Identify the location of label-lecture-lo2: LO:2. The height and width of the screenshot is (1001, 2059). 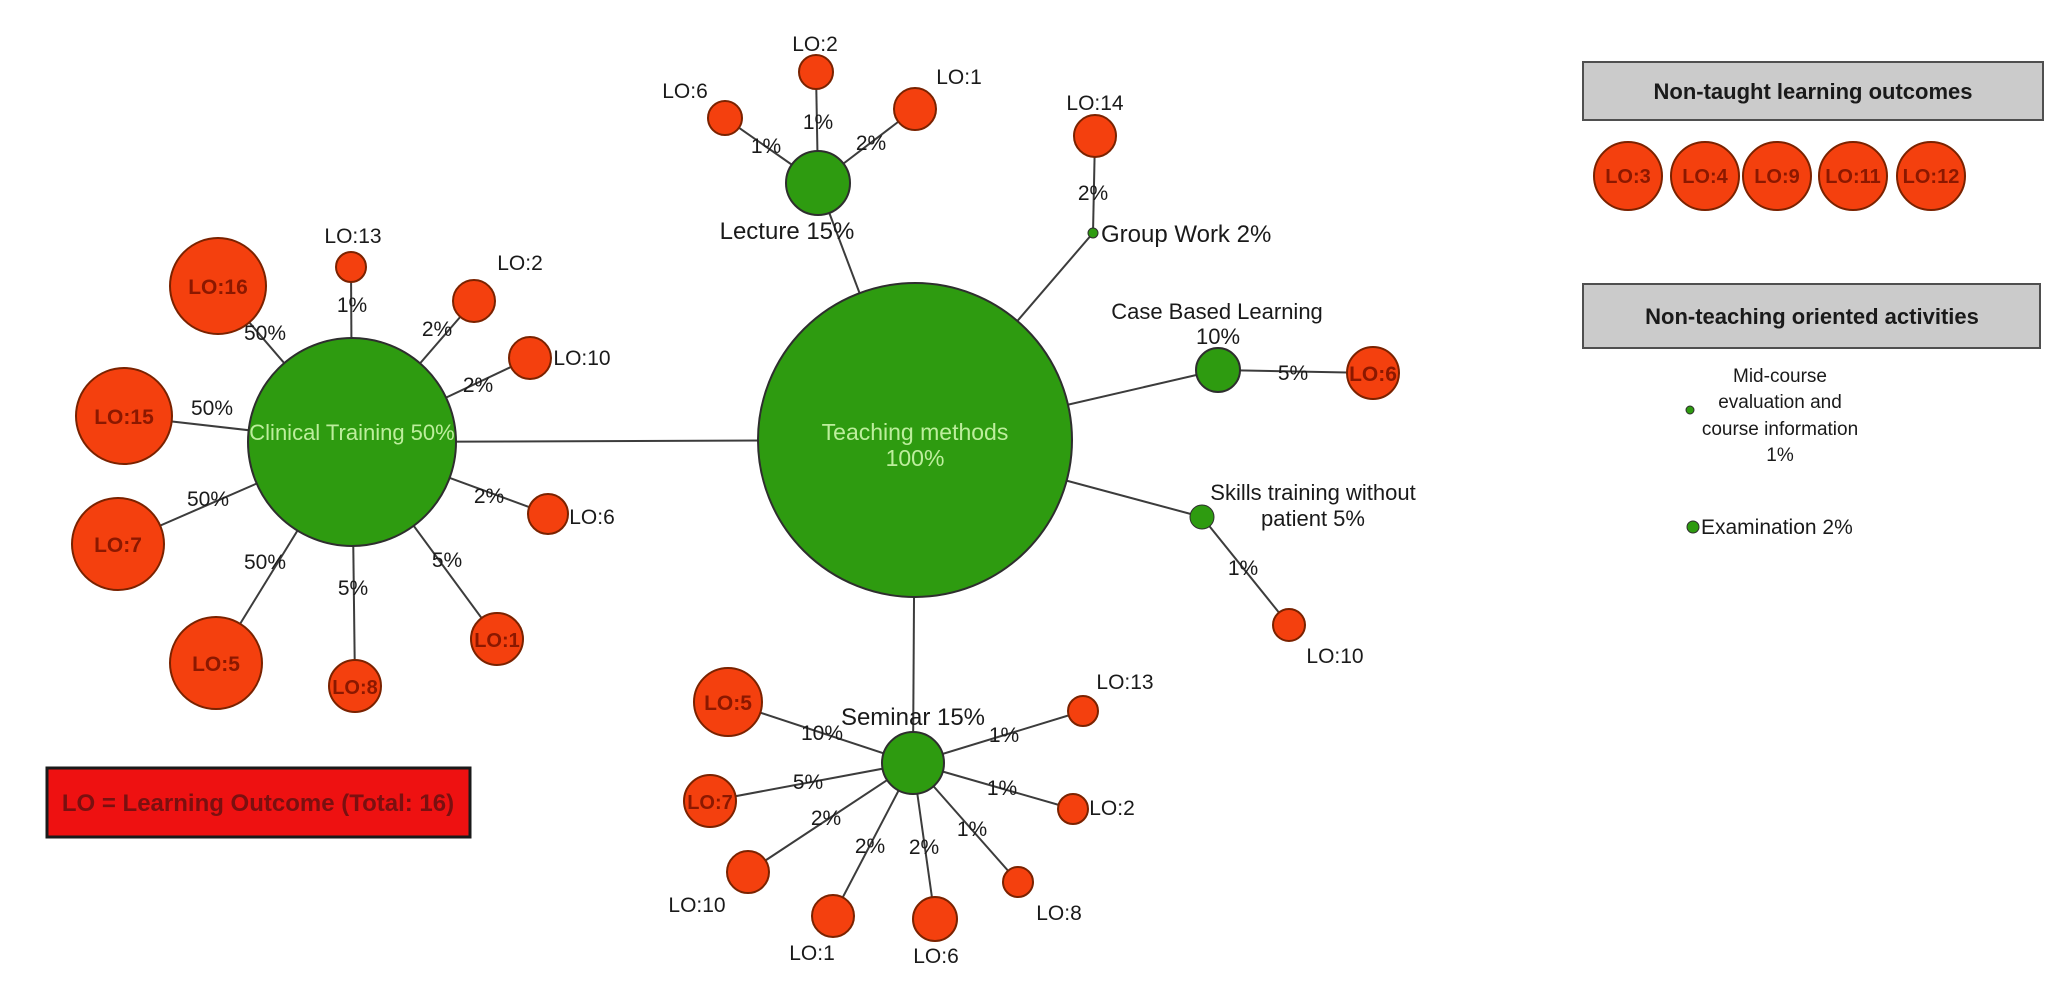
(815, 44).